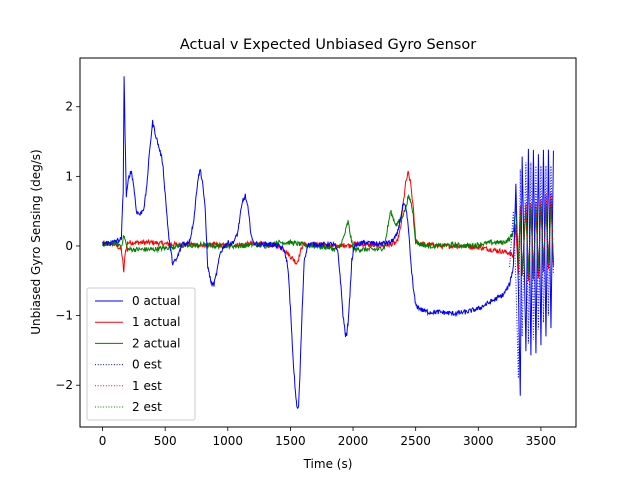 This screenshot has width=640, height=480. Describe the element at coordinates (64, 316) in the screenshot. I see `y-tick-label: −1` at that location.